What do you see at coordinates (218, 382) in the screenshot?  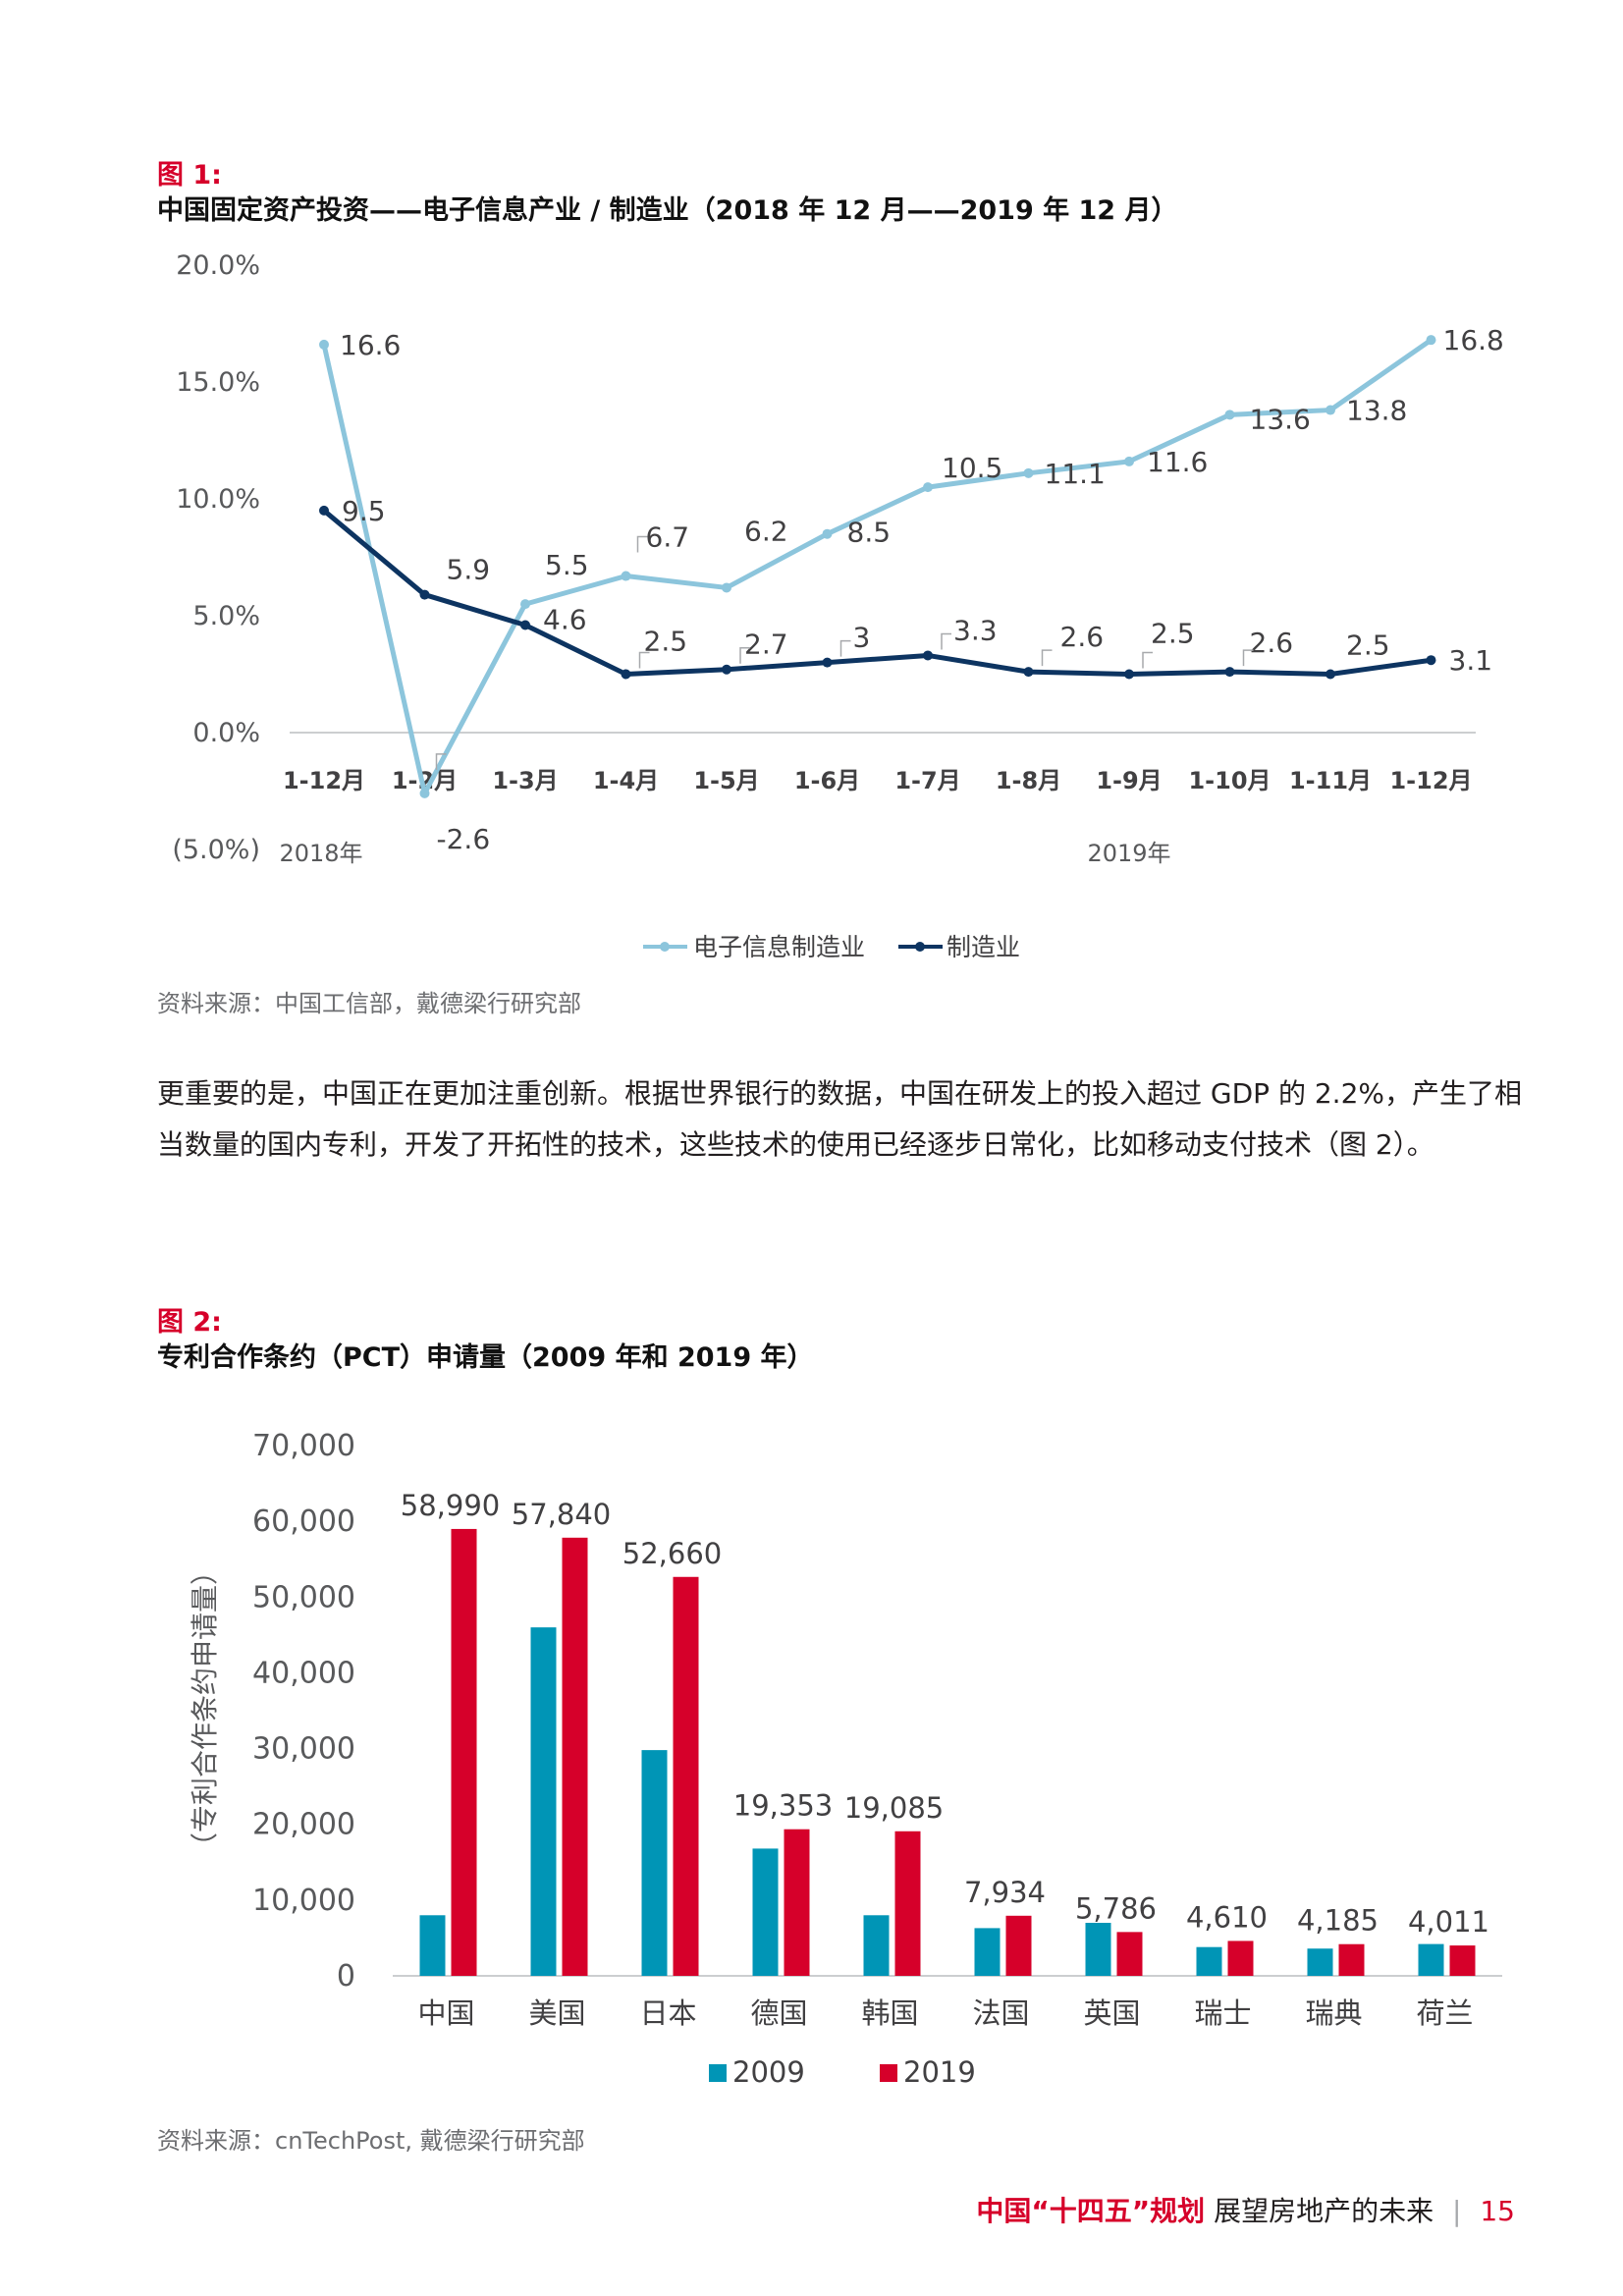 I see `ytick-label: 15.0%` at bounding box center [218, 382].